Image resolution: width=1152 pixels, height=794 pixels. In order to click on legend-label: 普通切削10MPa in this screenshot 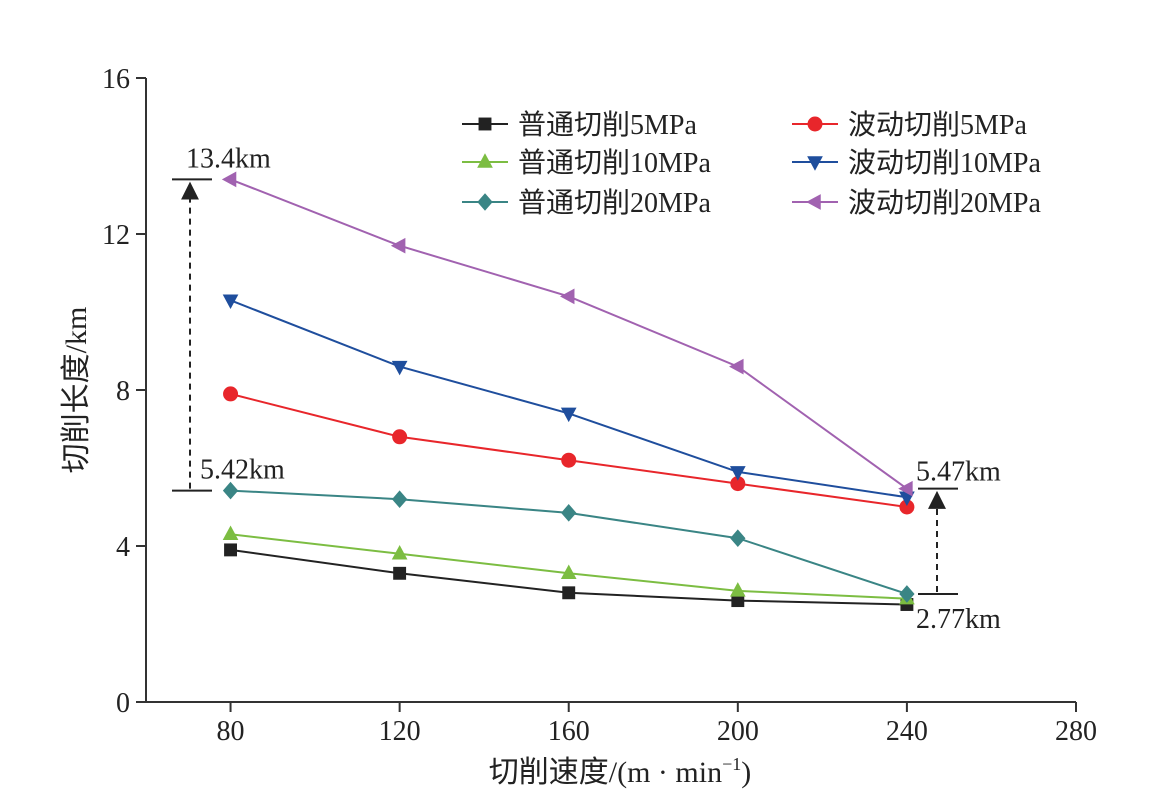, I will do `click(614, 163)`.